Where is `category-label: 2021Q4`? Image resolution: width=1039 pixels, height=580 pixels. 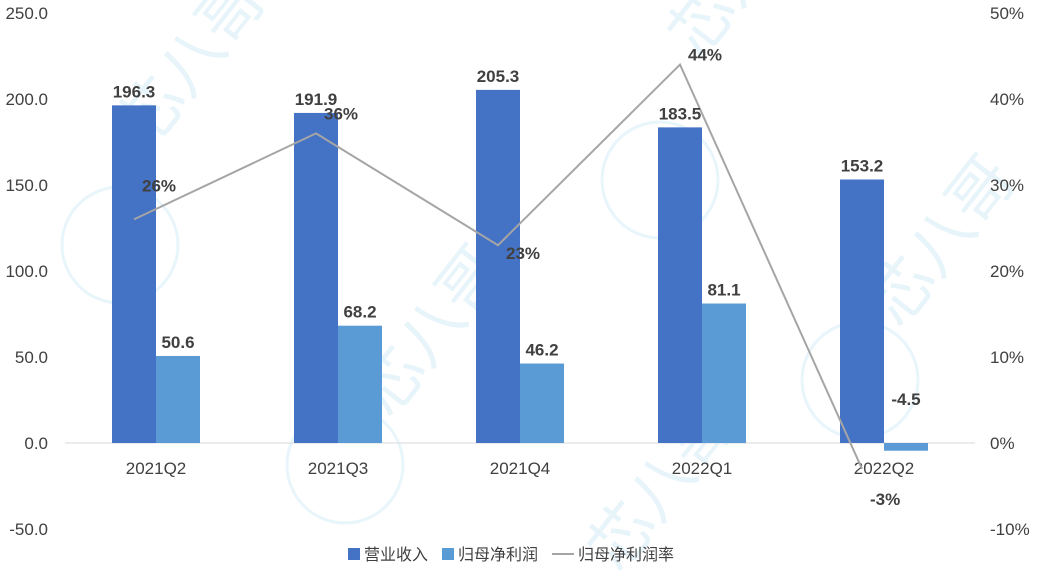
category-label: 2021Q4 is located at coordinates (520, 468).